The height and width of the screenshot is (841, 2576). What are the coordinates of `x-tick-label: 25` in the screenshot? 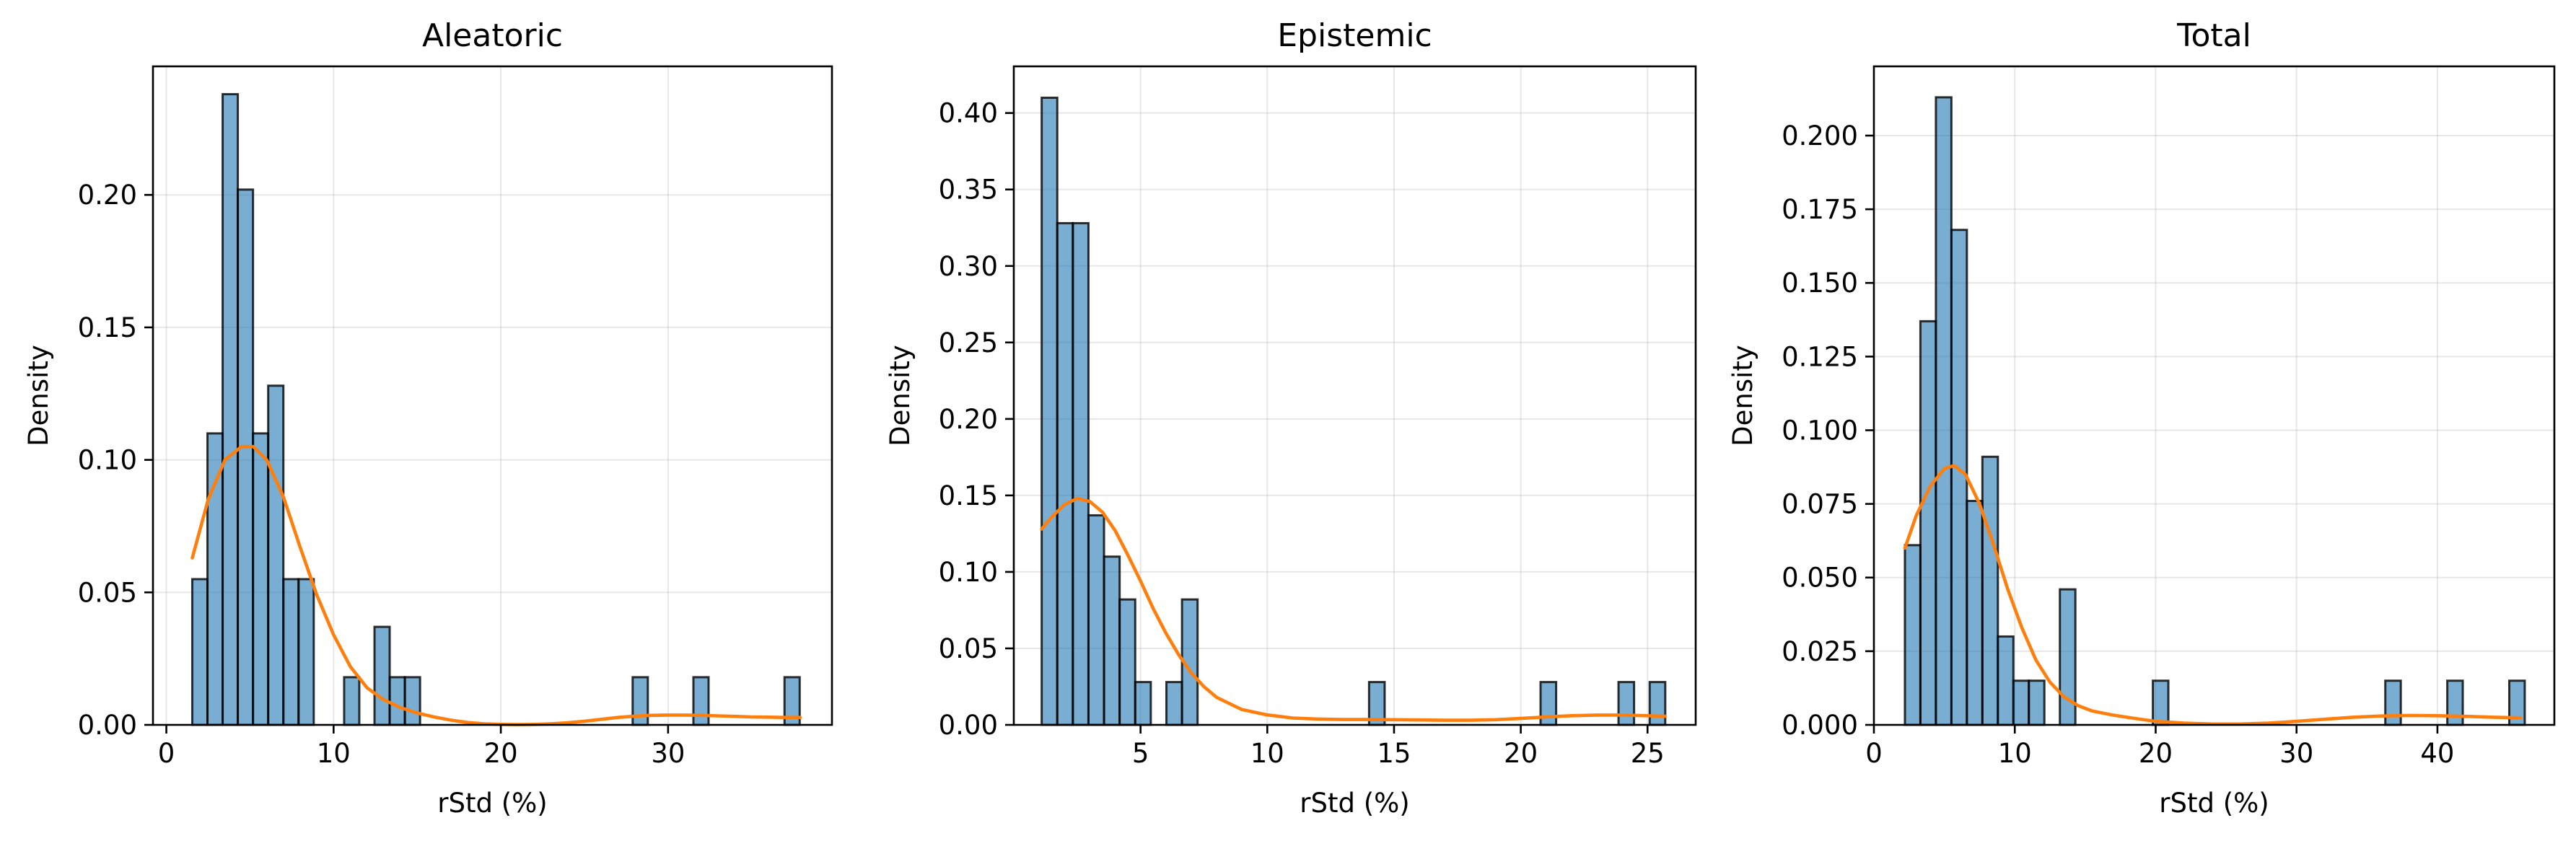 It's located at (1648, 753).